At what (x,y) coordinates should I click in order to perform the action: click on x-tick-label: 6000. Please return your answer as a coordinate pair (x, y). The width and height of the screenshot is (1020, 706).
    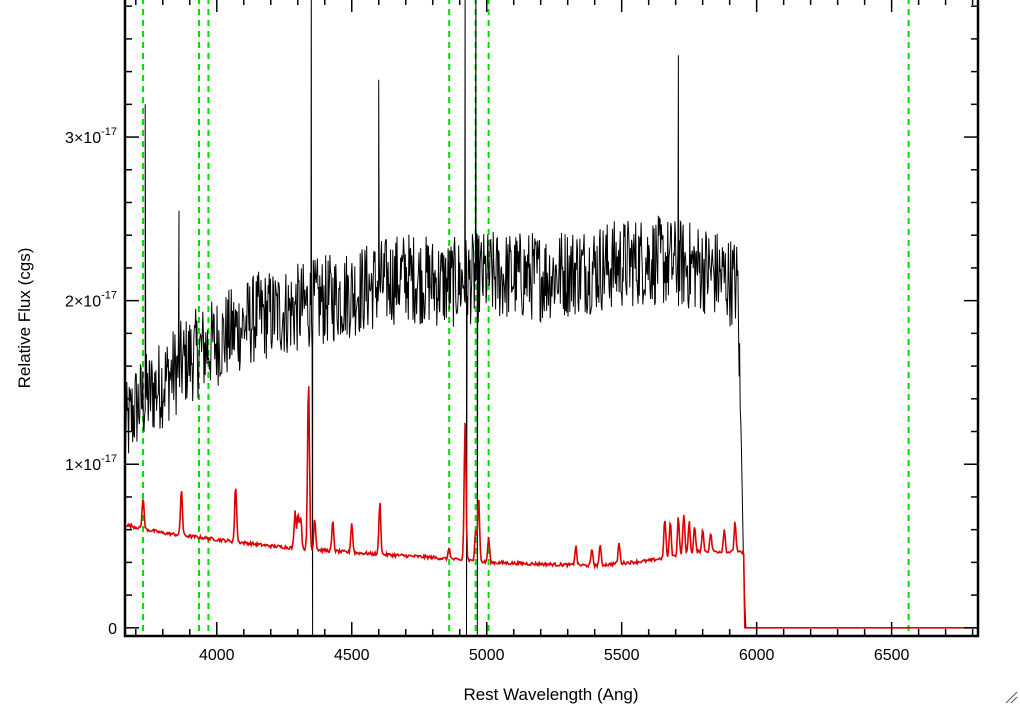
    Looking at the image, I should click on (757, 655).